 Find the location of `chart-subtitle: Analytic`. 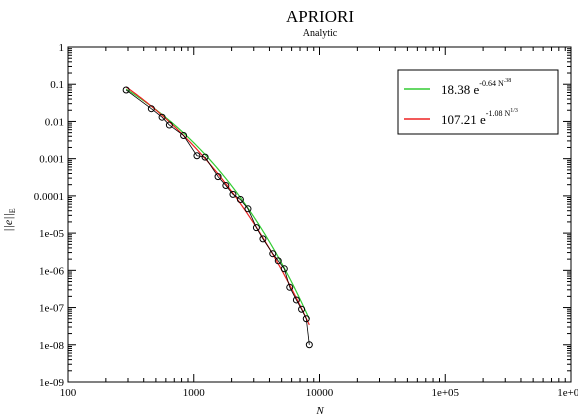

chart-subtitle: Analytic is located at coordinates (320, 33).